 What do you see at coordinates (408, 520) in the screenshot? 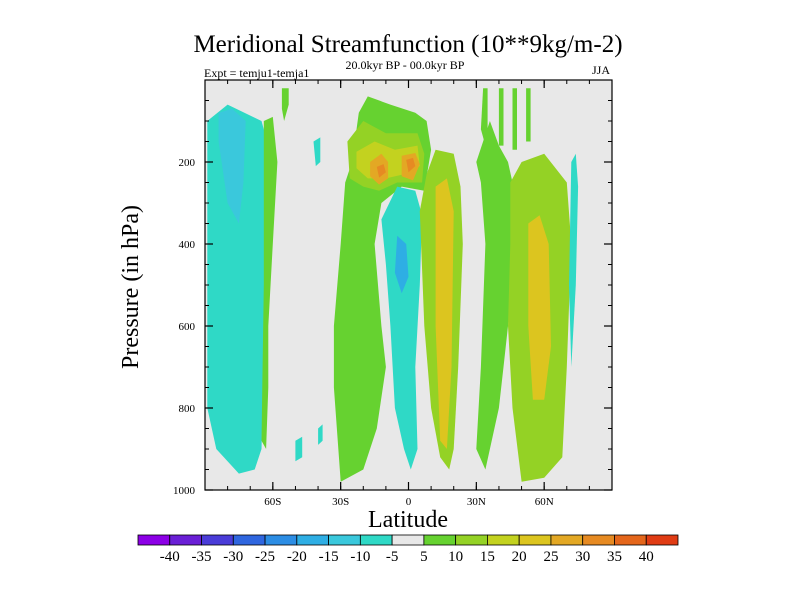
I see `x-axis-label: Latitude` at bounding box center [408, 520].